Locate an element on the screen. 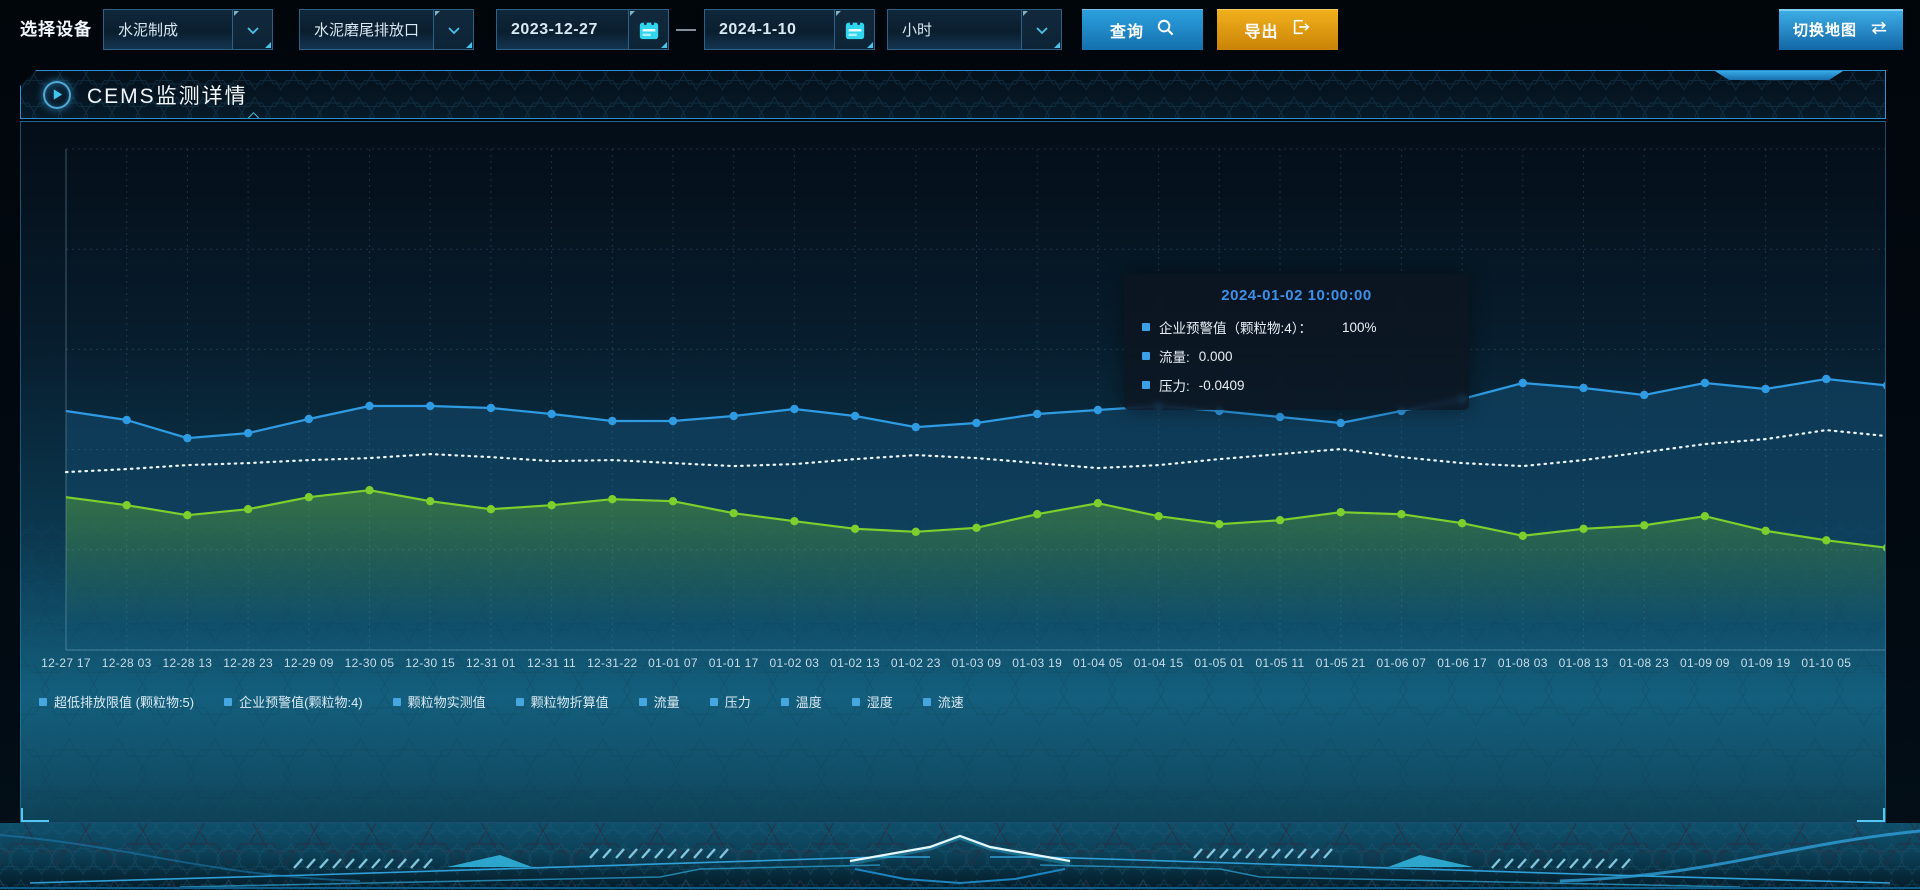  start-date-value: 2023-12-27 is located at coordinates (554, 29).